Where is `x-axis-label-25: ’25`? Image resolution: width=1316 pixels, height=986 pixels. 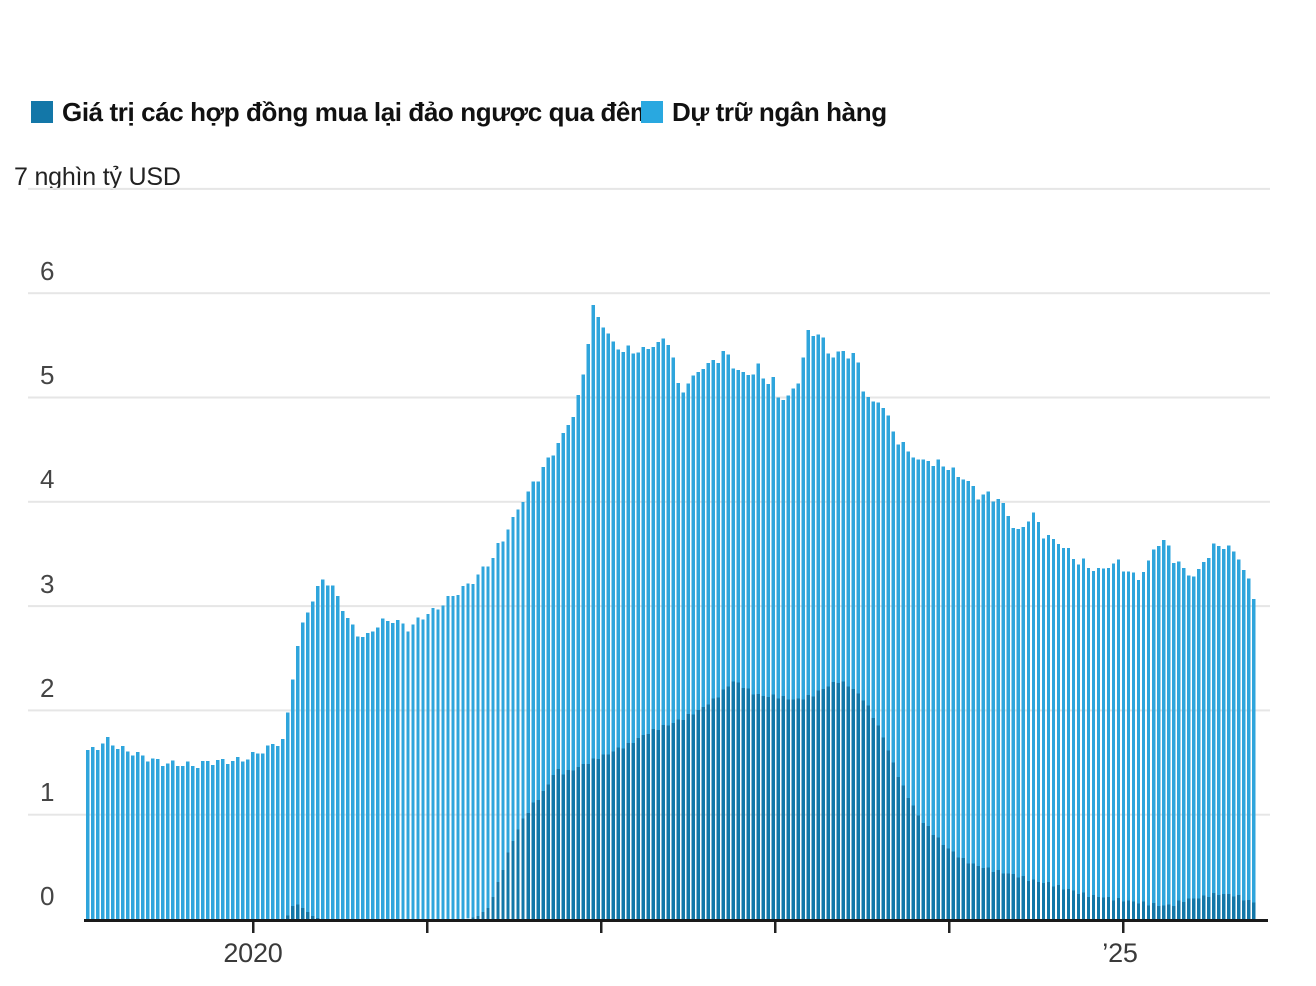
x-axis-label-25: ’25 is located at coordinates (1120, 953).